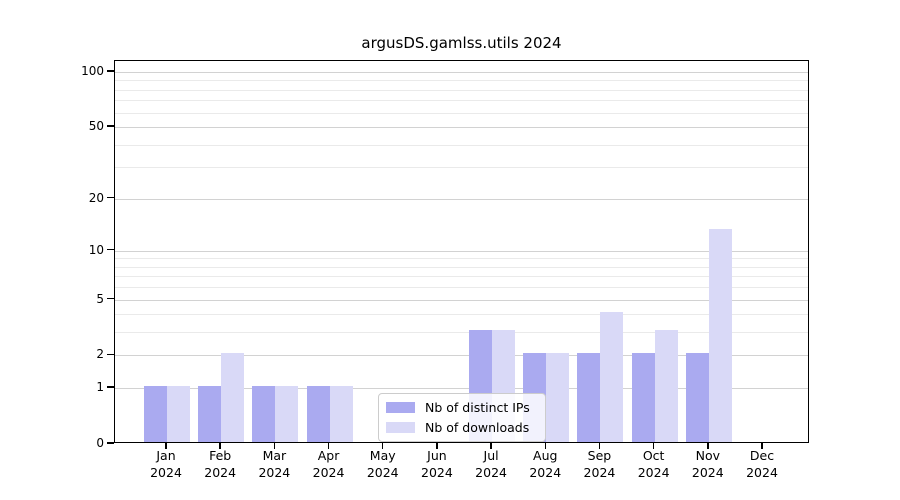 Image resolution: width=900 pixels, height=500 pixels. I want to click on legend: Nb of distinct IPs Nb of downloads, so click(462, 417).